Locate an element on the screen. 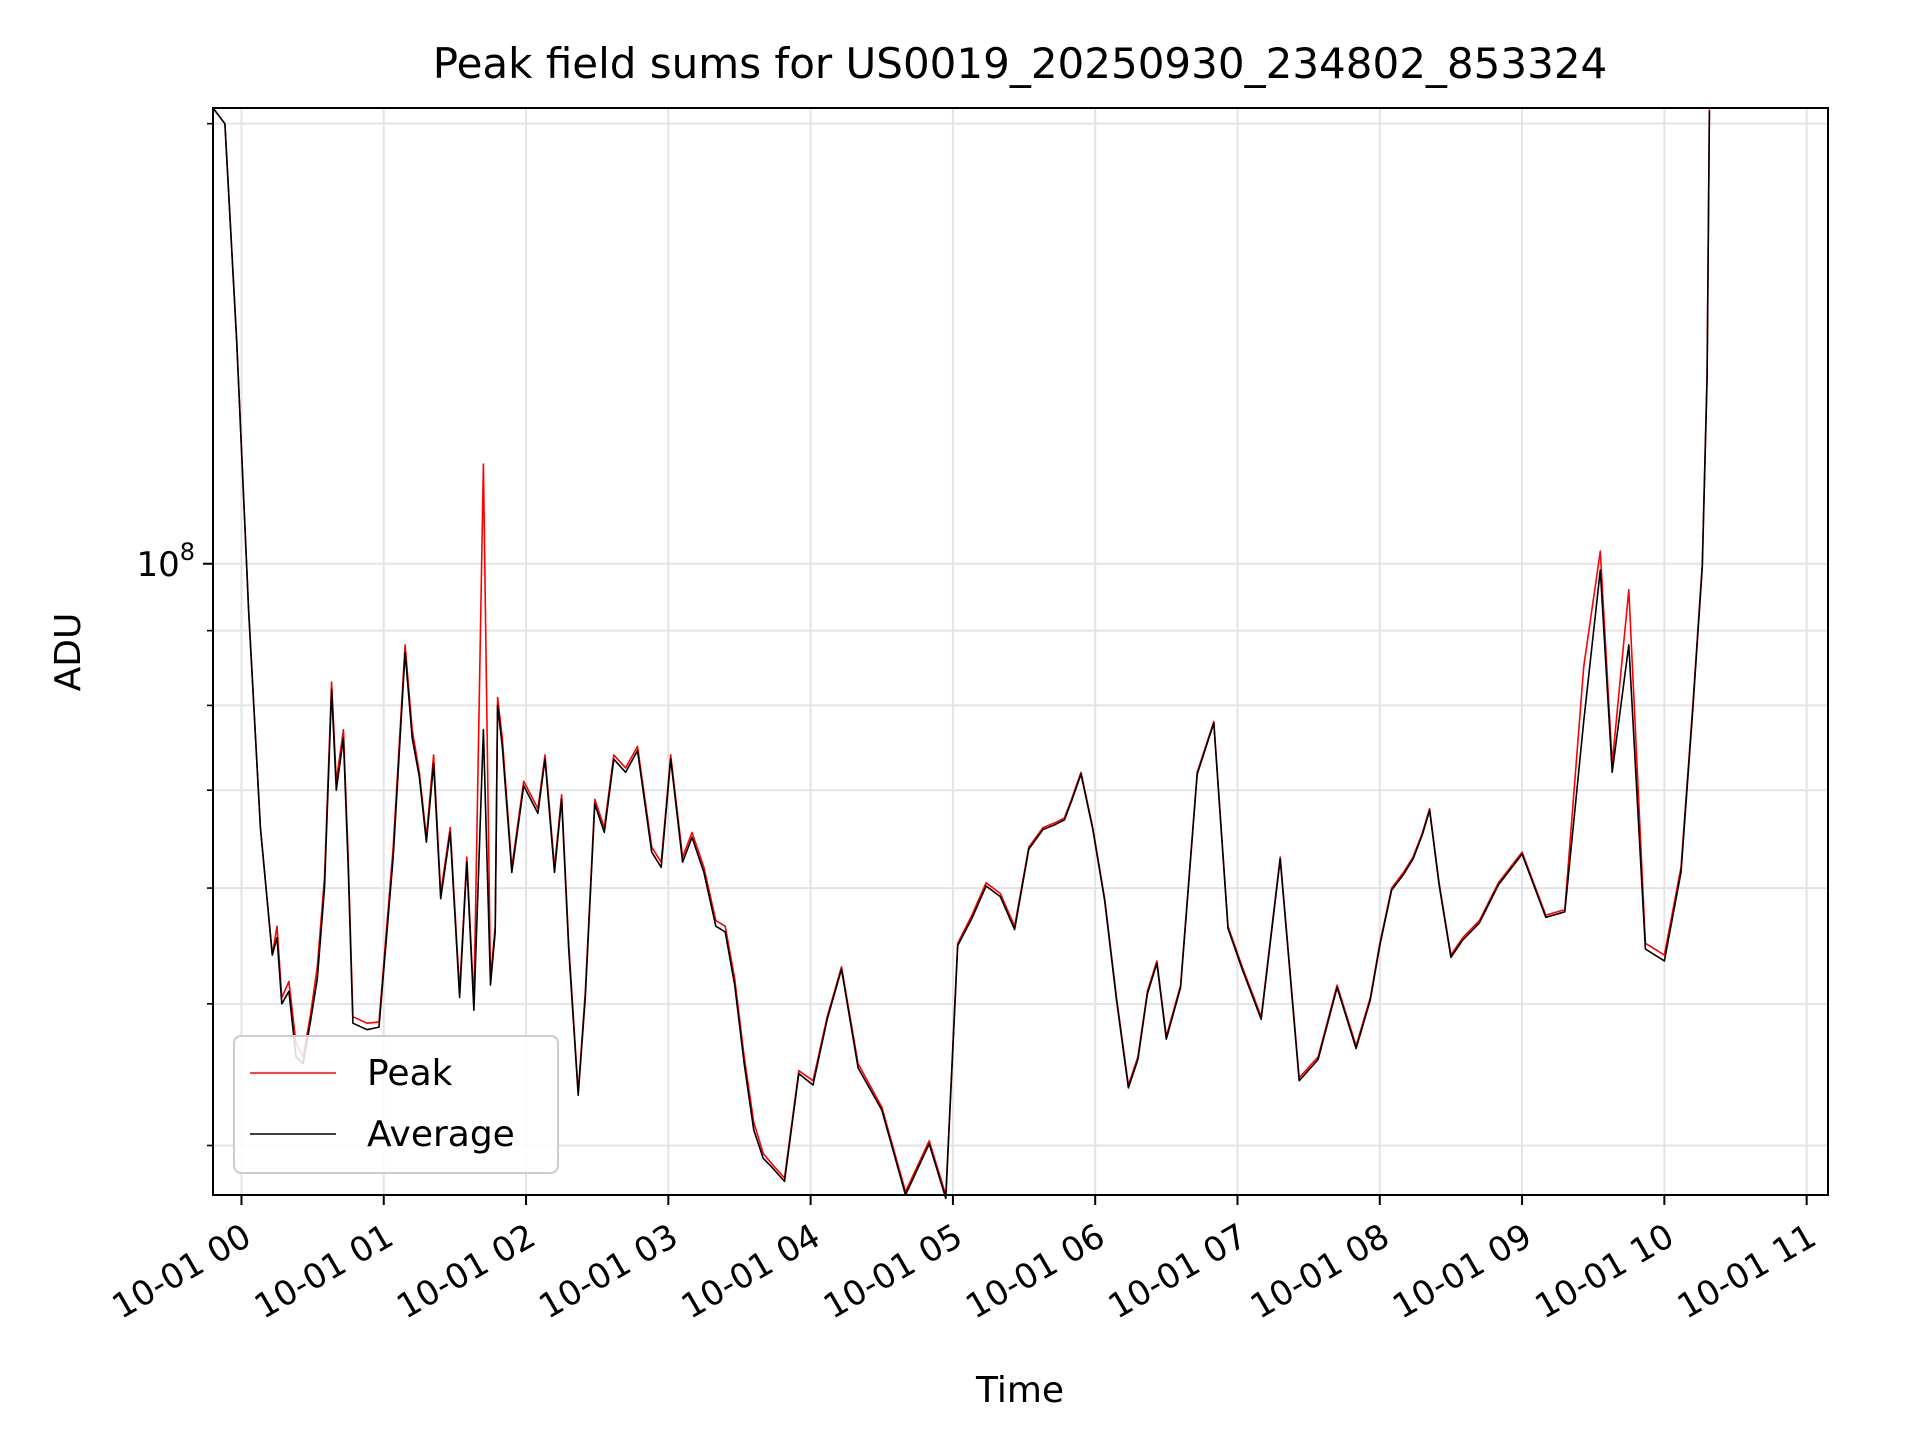 This screenshot has height=1440, width=1920. legend-label-average: Average is located at coordinates (441, 1134).